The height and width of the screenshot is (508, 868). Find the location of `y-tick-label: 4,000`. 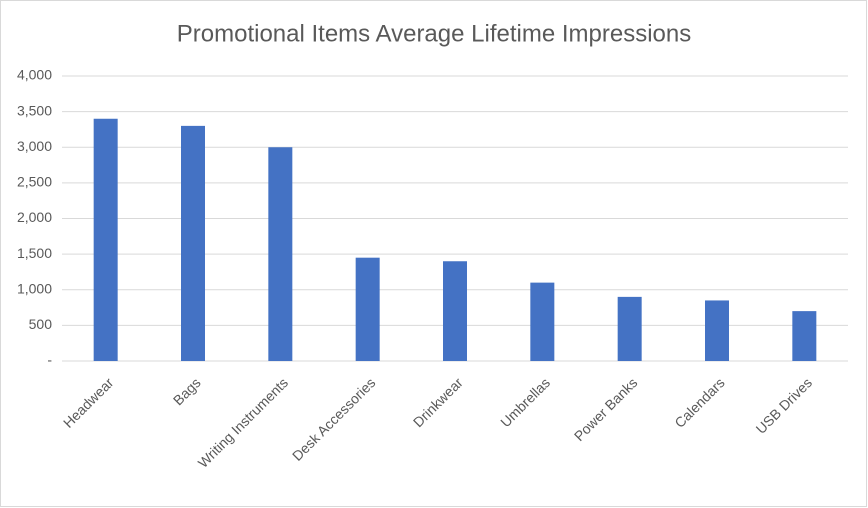

y-tick-label: 4,000 is located at coordinates (34, 75).